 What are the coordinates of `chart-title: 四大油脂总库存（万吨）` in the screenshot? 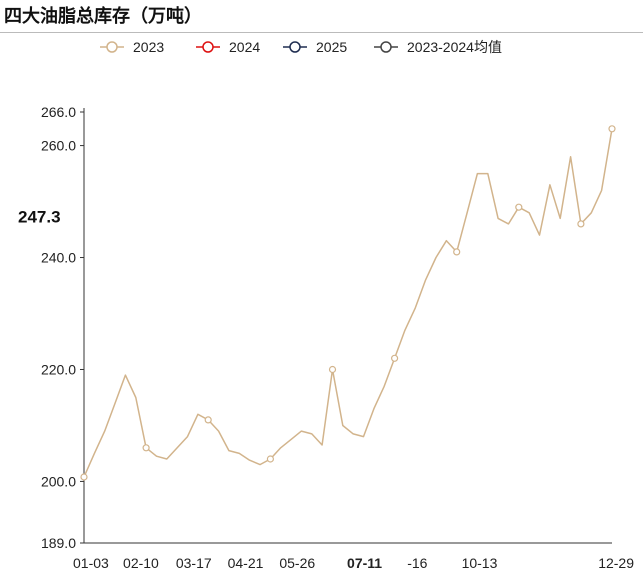 It's located at (103, 16).